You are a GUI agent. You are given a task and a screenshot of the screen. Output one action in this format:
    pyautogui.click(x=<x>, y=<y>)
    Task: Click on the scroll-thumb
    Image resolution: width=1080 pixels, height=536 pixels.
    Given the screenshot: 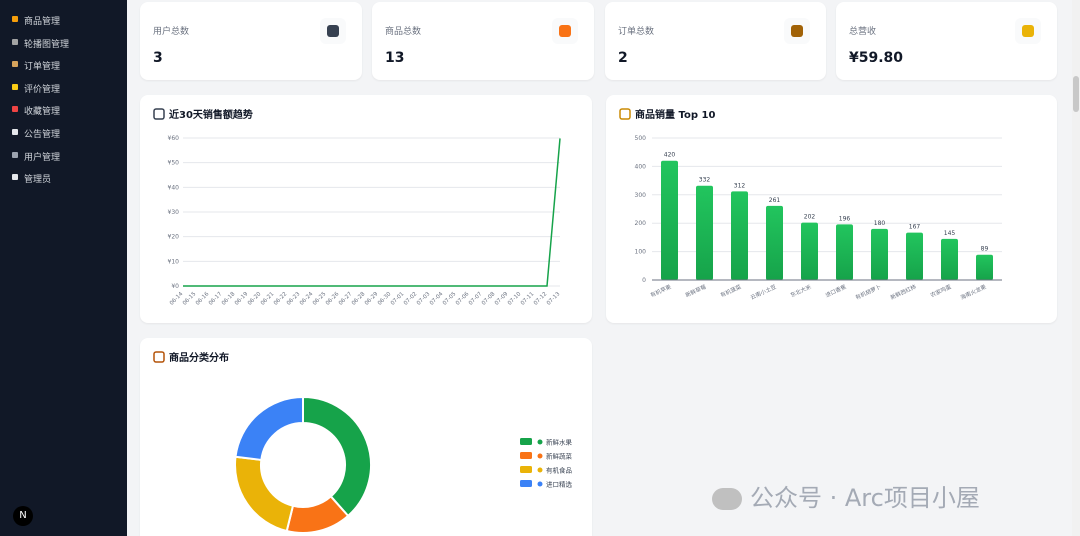 What is the action you would take?
    pyautogui.click(x=1076, y=94)
    